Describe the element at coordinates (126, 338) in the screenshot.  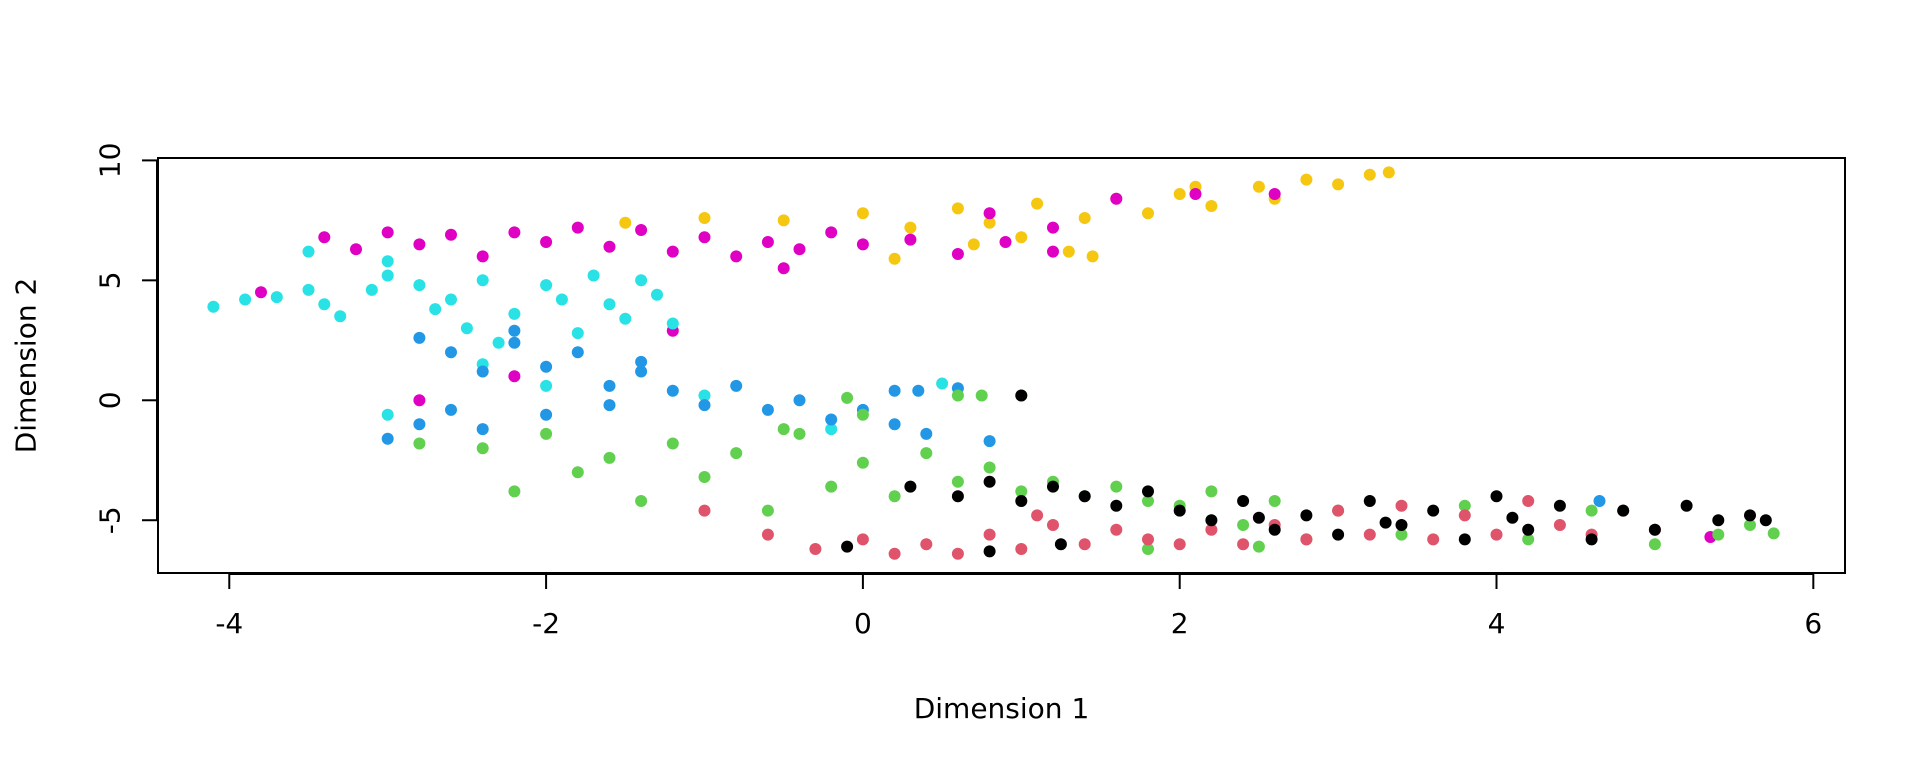
I see `y-axis: -5 0 5 10` at that location.